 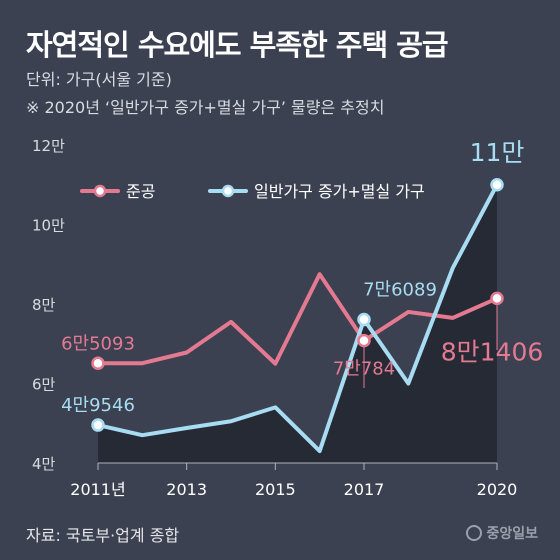 I want to click on y-tick-label: 6만, so click(x=44, y=385).